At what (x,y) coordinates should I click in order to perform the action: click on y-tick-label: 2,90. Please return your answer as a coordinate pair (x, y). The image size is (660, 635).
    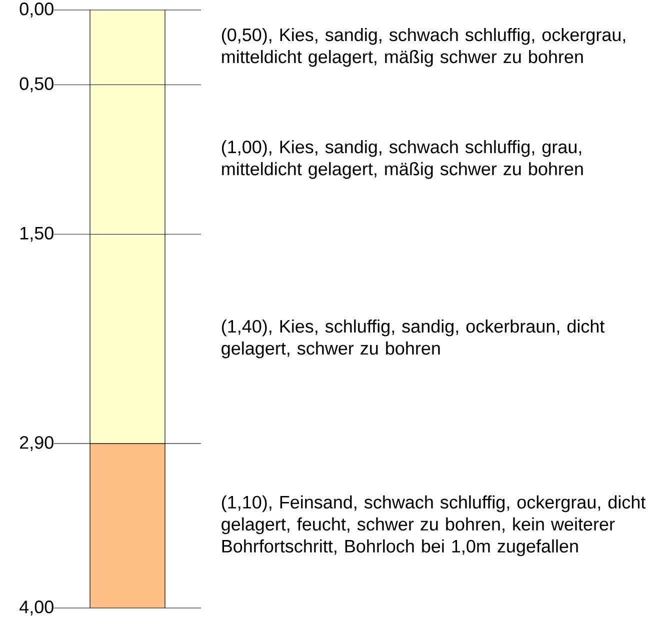
    Looking at the image, I should click on (37, 443).